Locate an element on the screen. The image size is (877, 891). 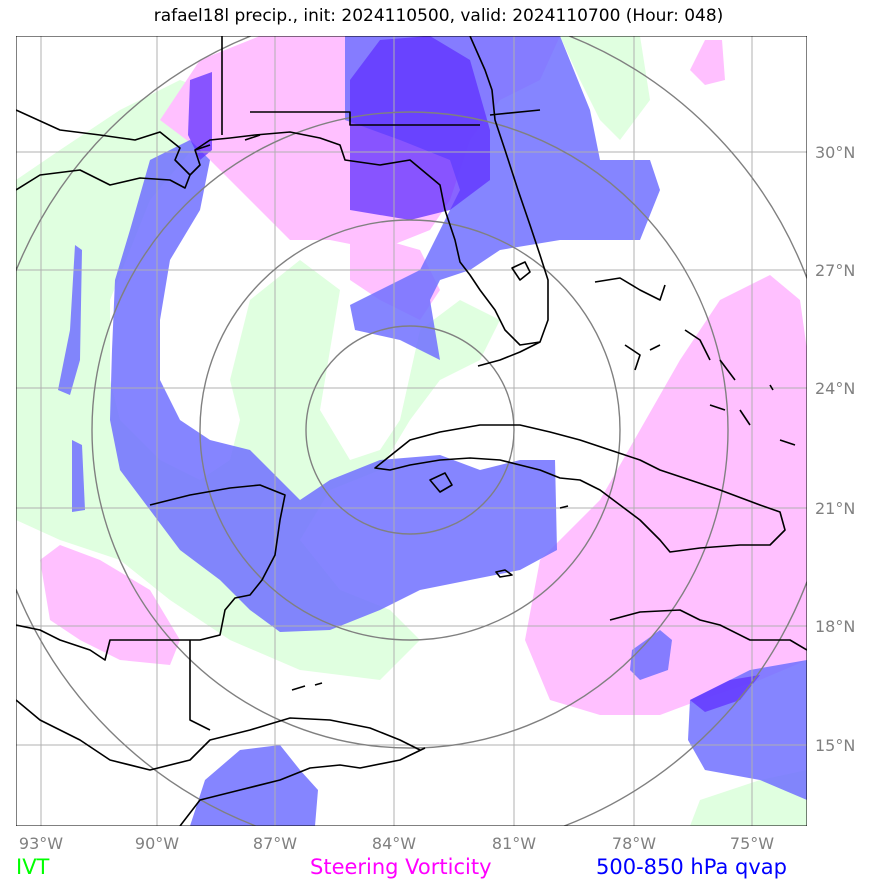
coastline-yucatan is located at coordinates (151, 572).